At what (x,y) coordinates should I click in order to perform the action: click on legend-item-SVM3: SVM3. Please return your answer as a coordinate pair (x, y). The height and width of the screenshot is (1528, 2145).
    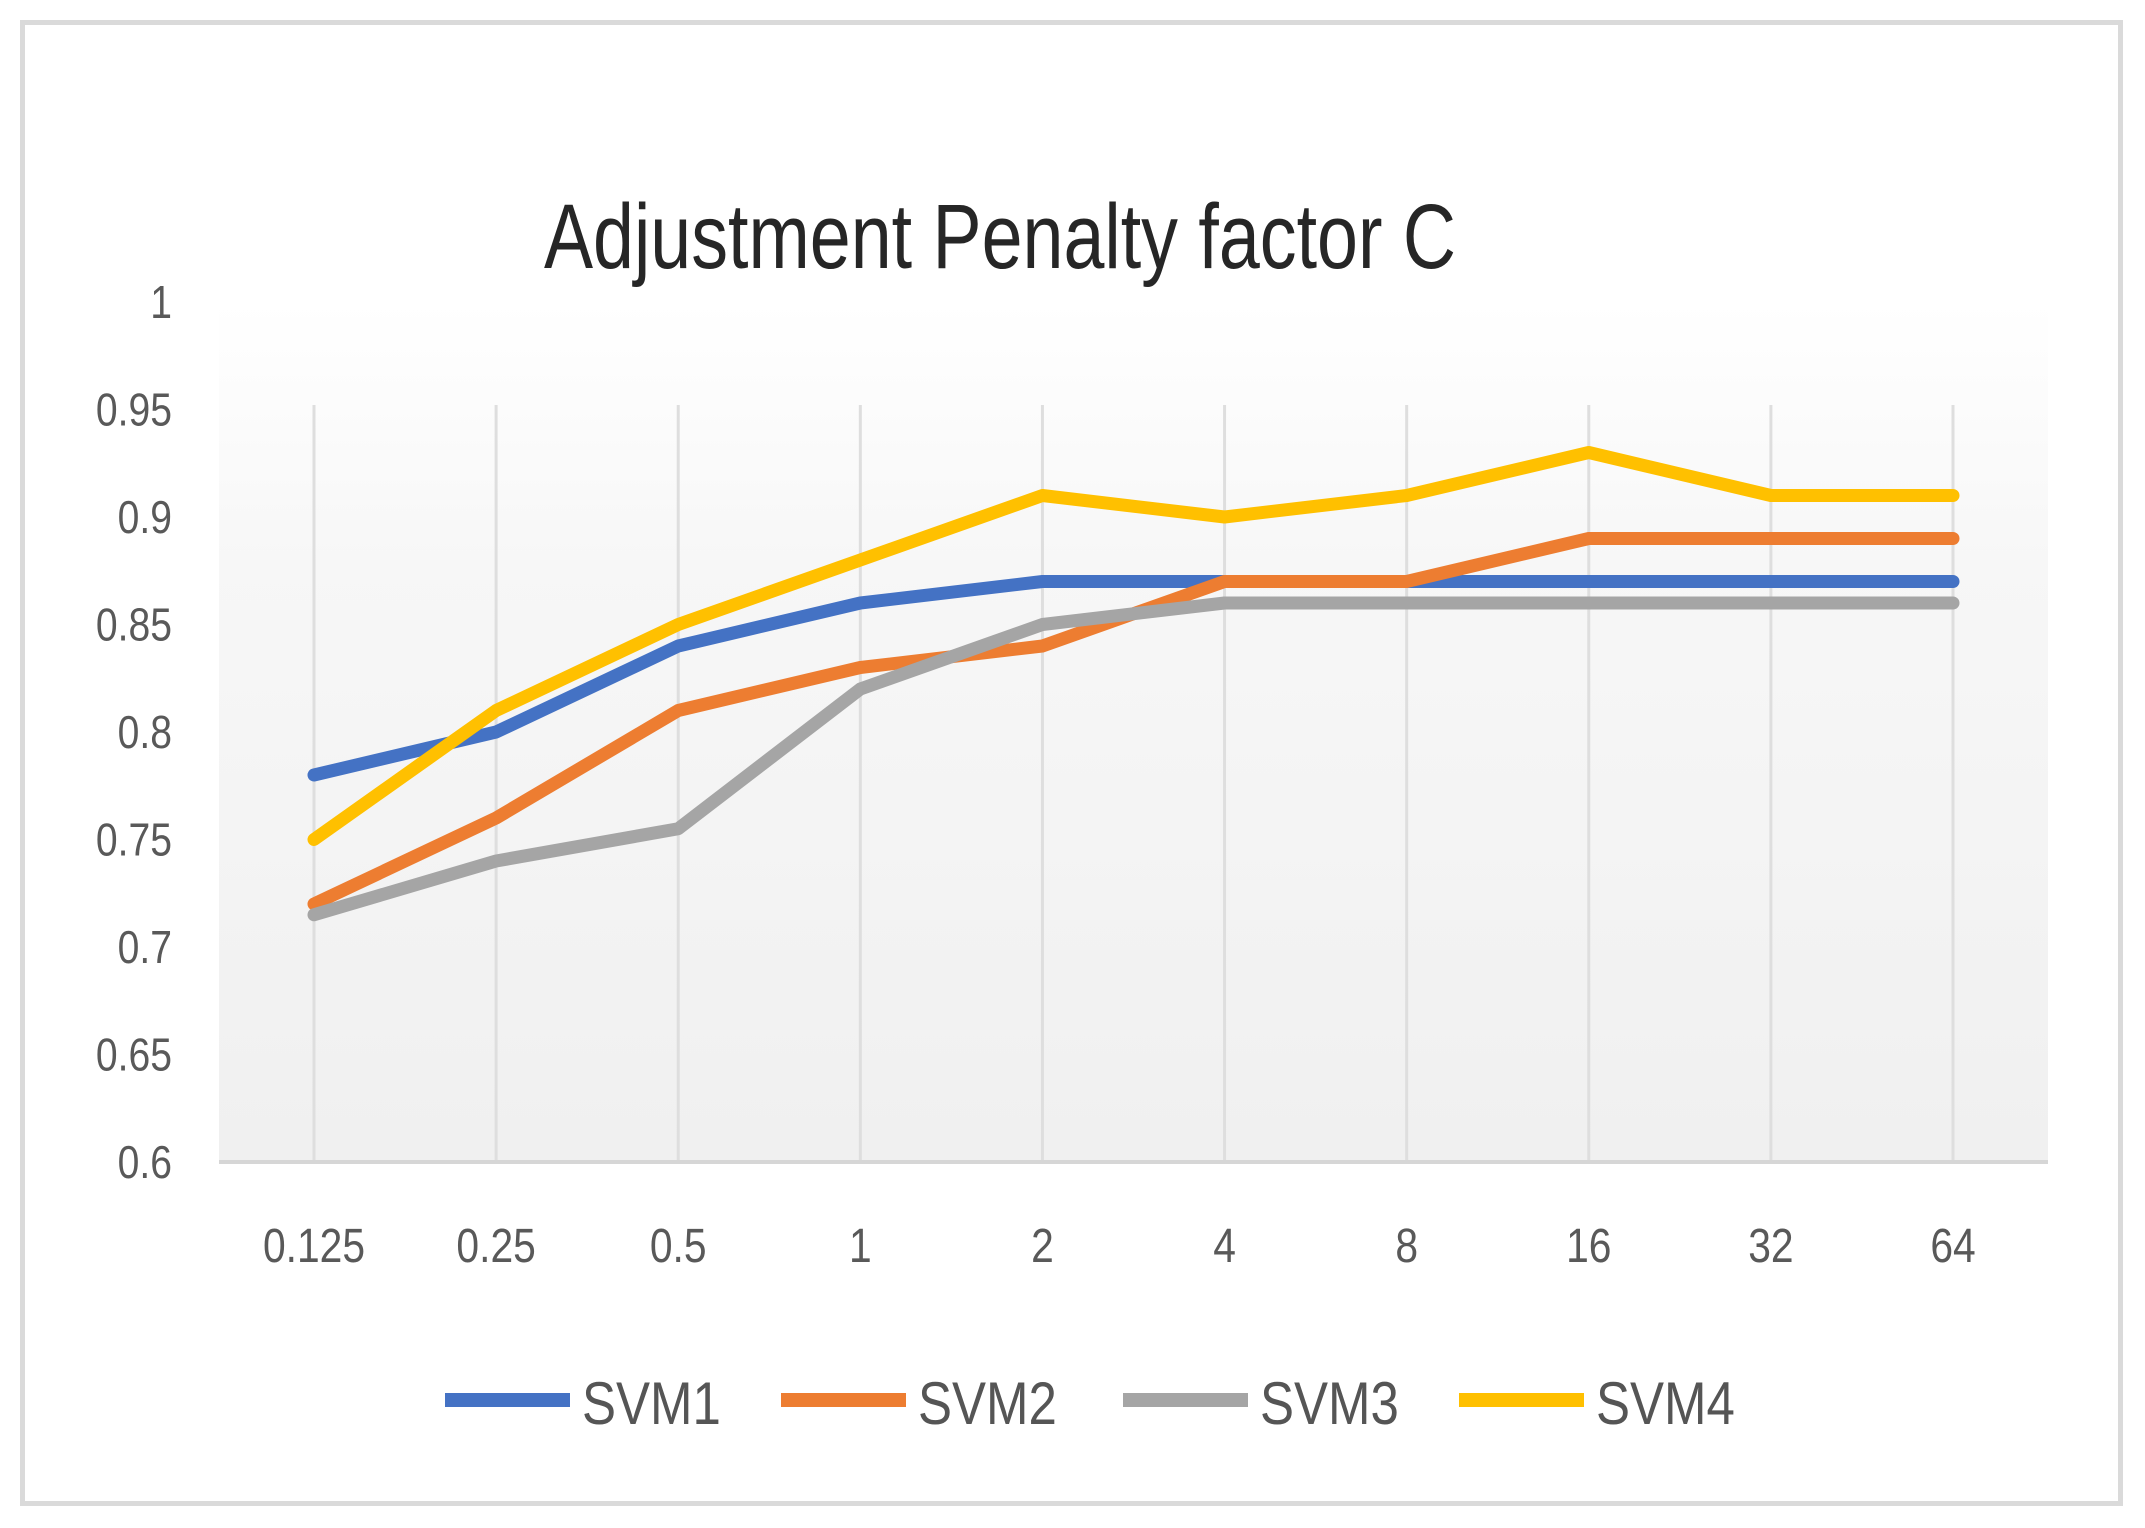
    Looking at the image, I should click on (1261, 1403).